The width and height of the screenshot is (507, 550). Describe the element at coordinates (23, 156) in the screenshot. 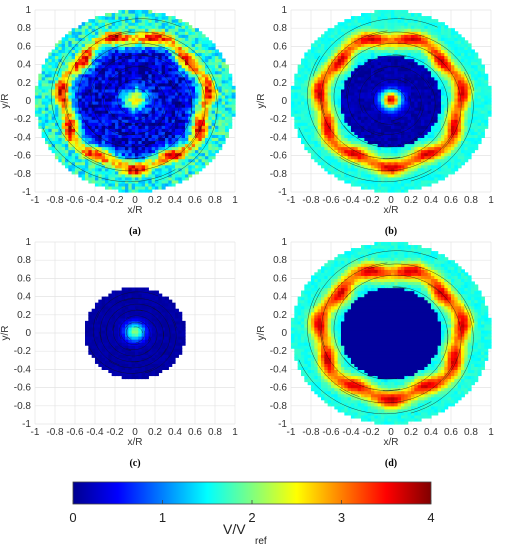

I see `y-tick-label: -0.6` at that location.